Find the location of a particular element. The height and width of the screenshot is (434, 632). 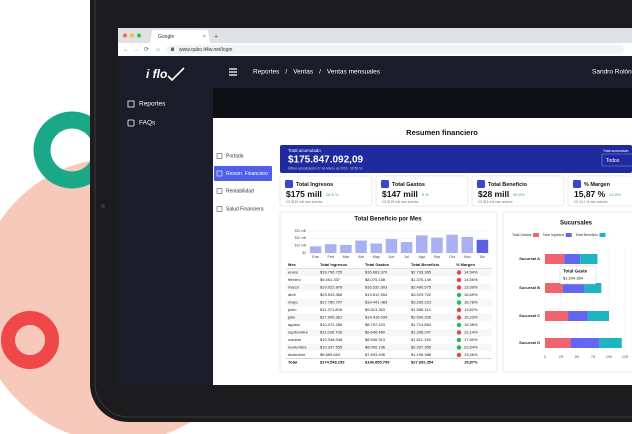

tab: Salud Financiera is located at coordinates (245, 209).